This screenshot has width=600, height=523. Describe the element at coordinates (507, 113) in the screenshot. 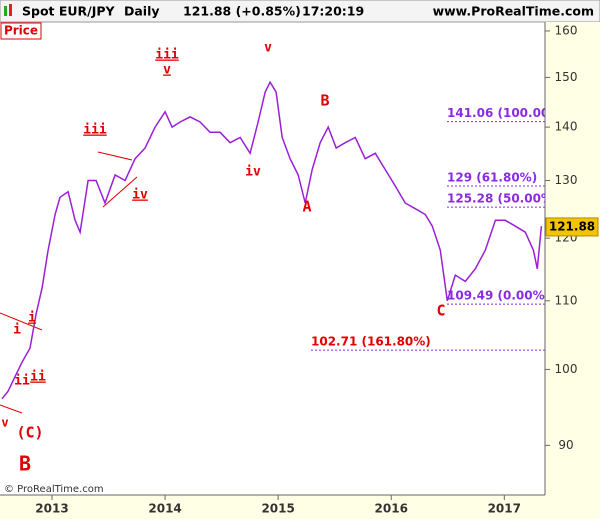

I see `fib-label: 141.06 (100.00%)` at that location.